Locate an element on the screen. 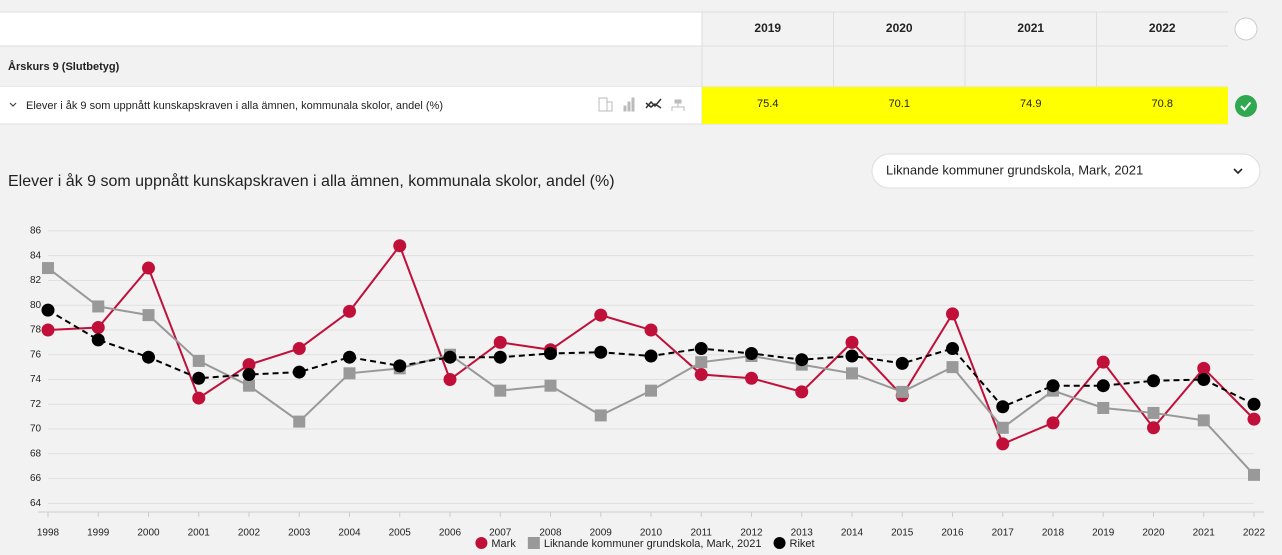 This screenshot has width=1282, height=555. x-tick-label: 2016 is located at coordinates (952, 533).